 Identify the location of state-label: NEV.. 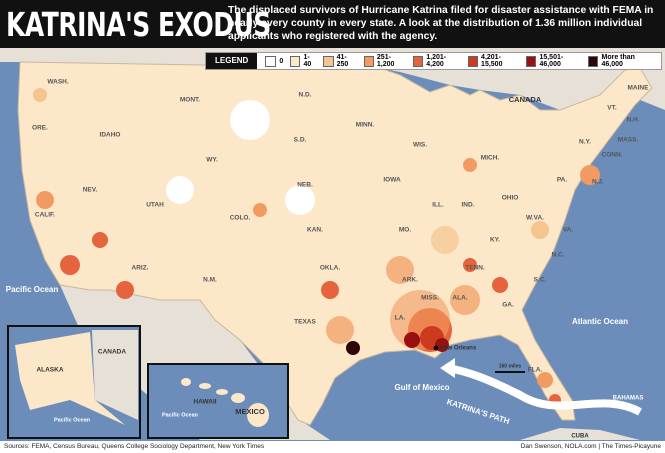
(90, 190).